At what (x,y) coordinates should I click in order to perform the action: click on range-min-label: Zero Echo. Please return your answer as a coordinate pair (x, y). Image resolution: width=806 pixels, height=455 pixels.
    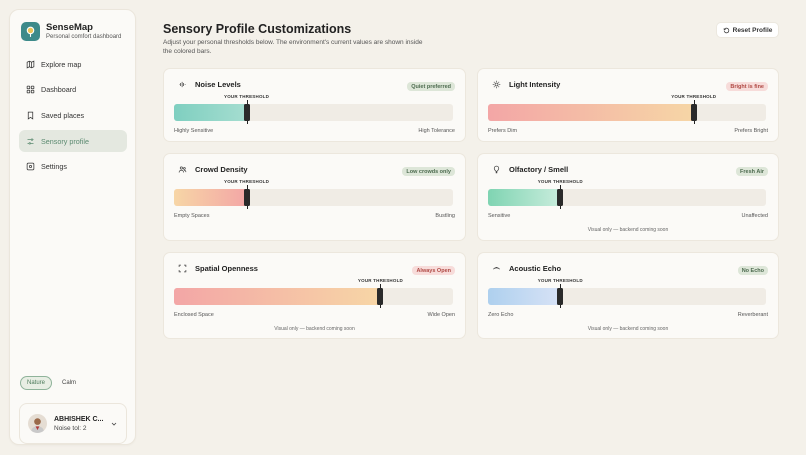
    Looking at the image, I should click on (501, 315).